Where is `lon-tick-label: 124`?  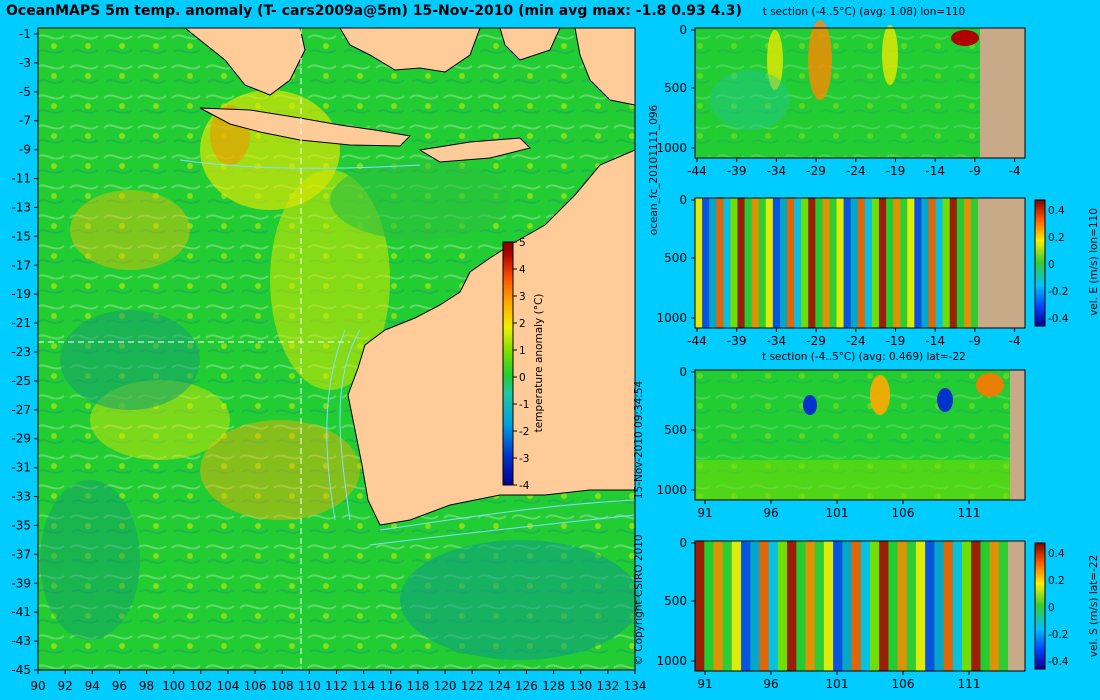 lon-tick-label: 124 is located at coordinates (499, 686).